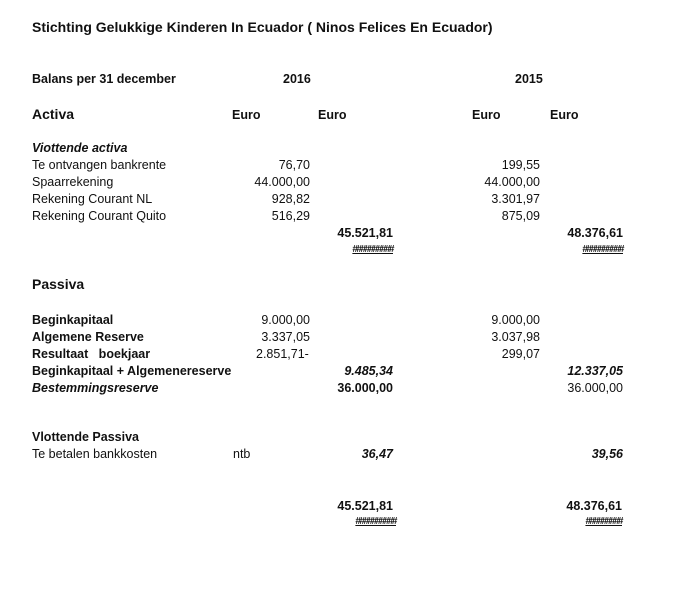  What do you see at coordinates (294, 165) in the screenshot?
I see `value-2016: 76,70` at bounding box center [294, 165].